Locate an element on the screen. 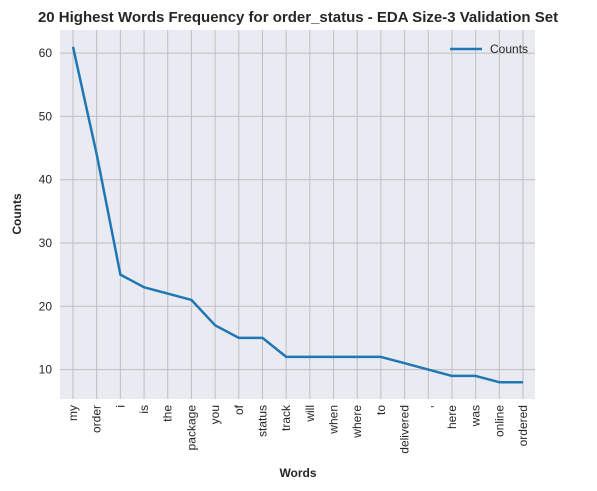  x-tick-label-6: you is located at coordinates (215, 414).